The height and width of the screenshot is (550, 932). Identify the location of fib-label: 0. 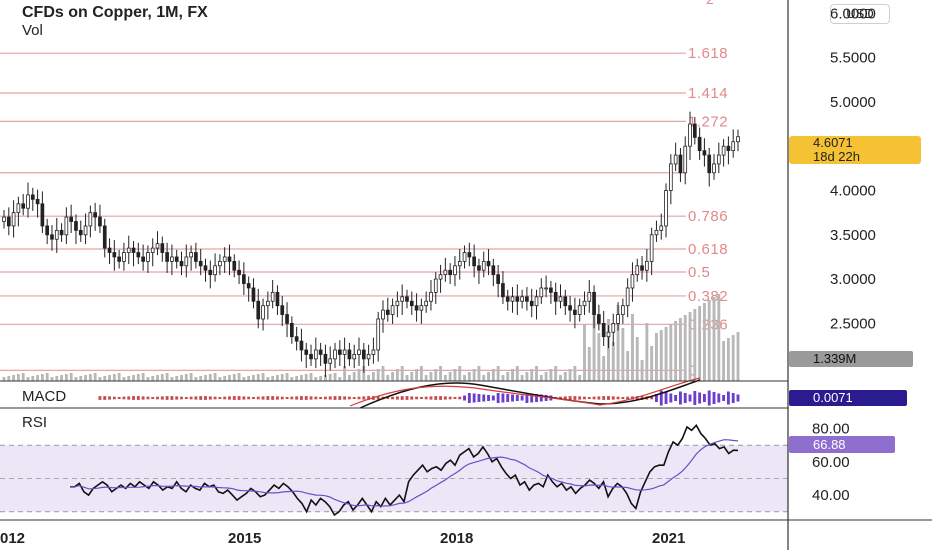
(692, 370).